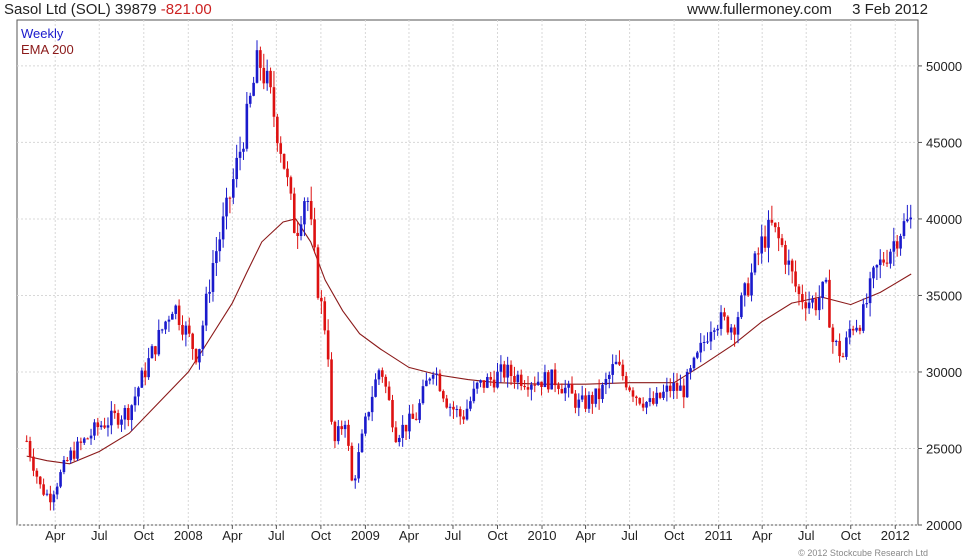 The height and width of the screenshot is (560, 980). I want to click on x-tick-label: 2010, so click(542, 535).